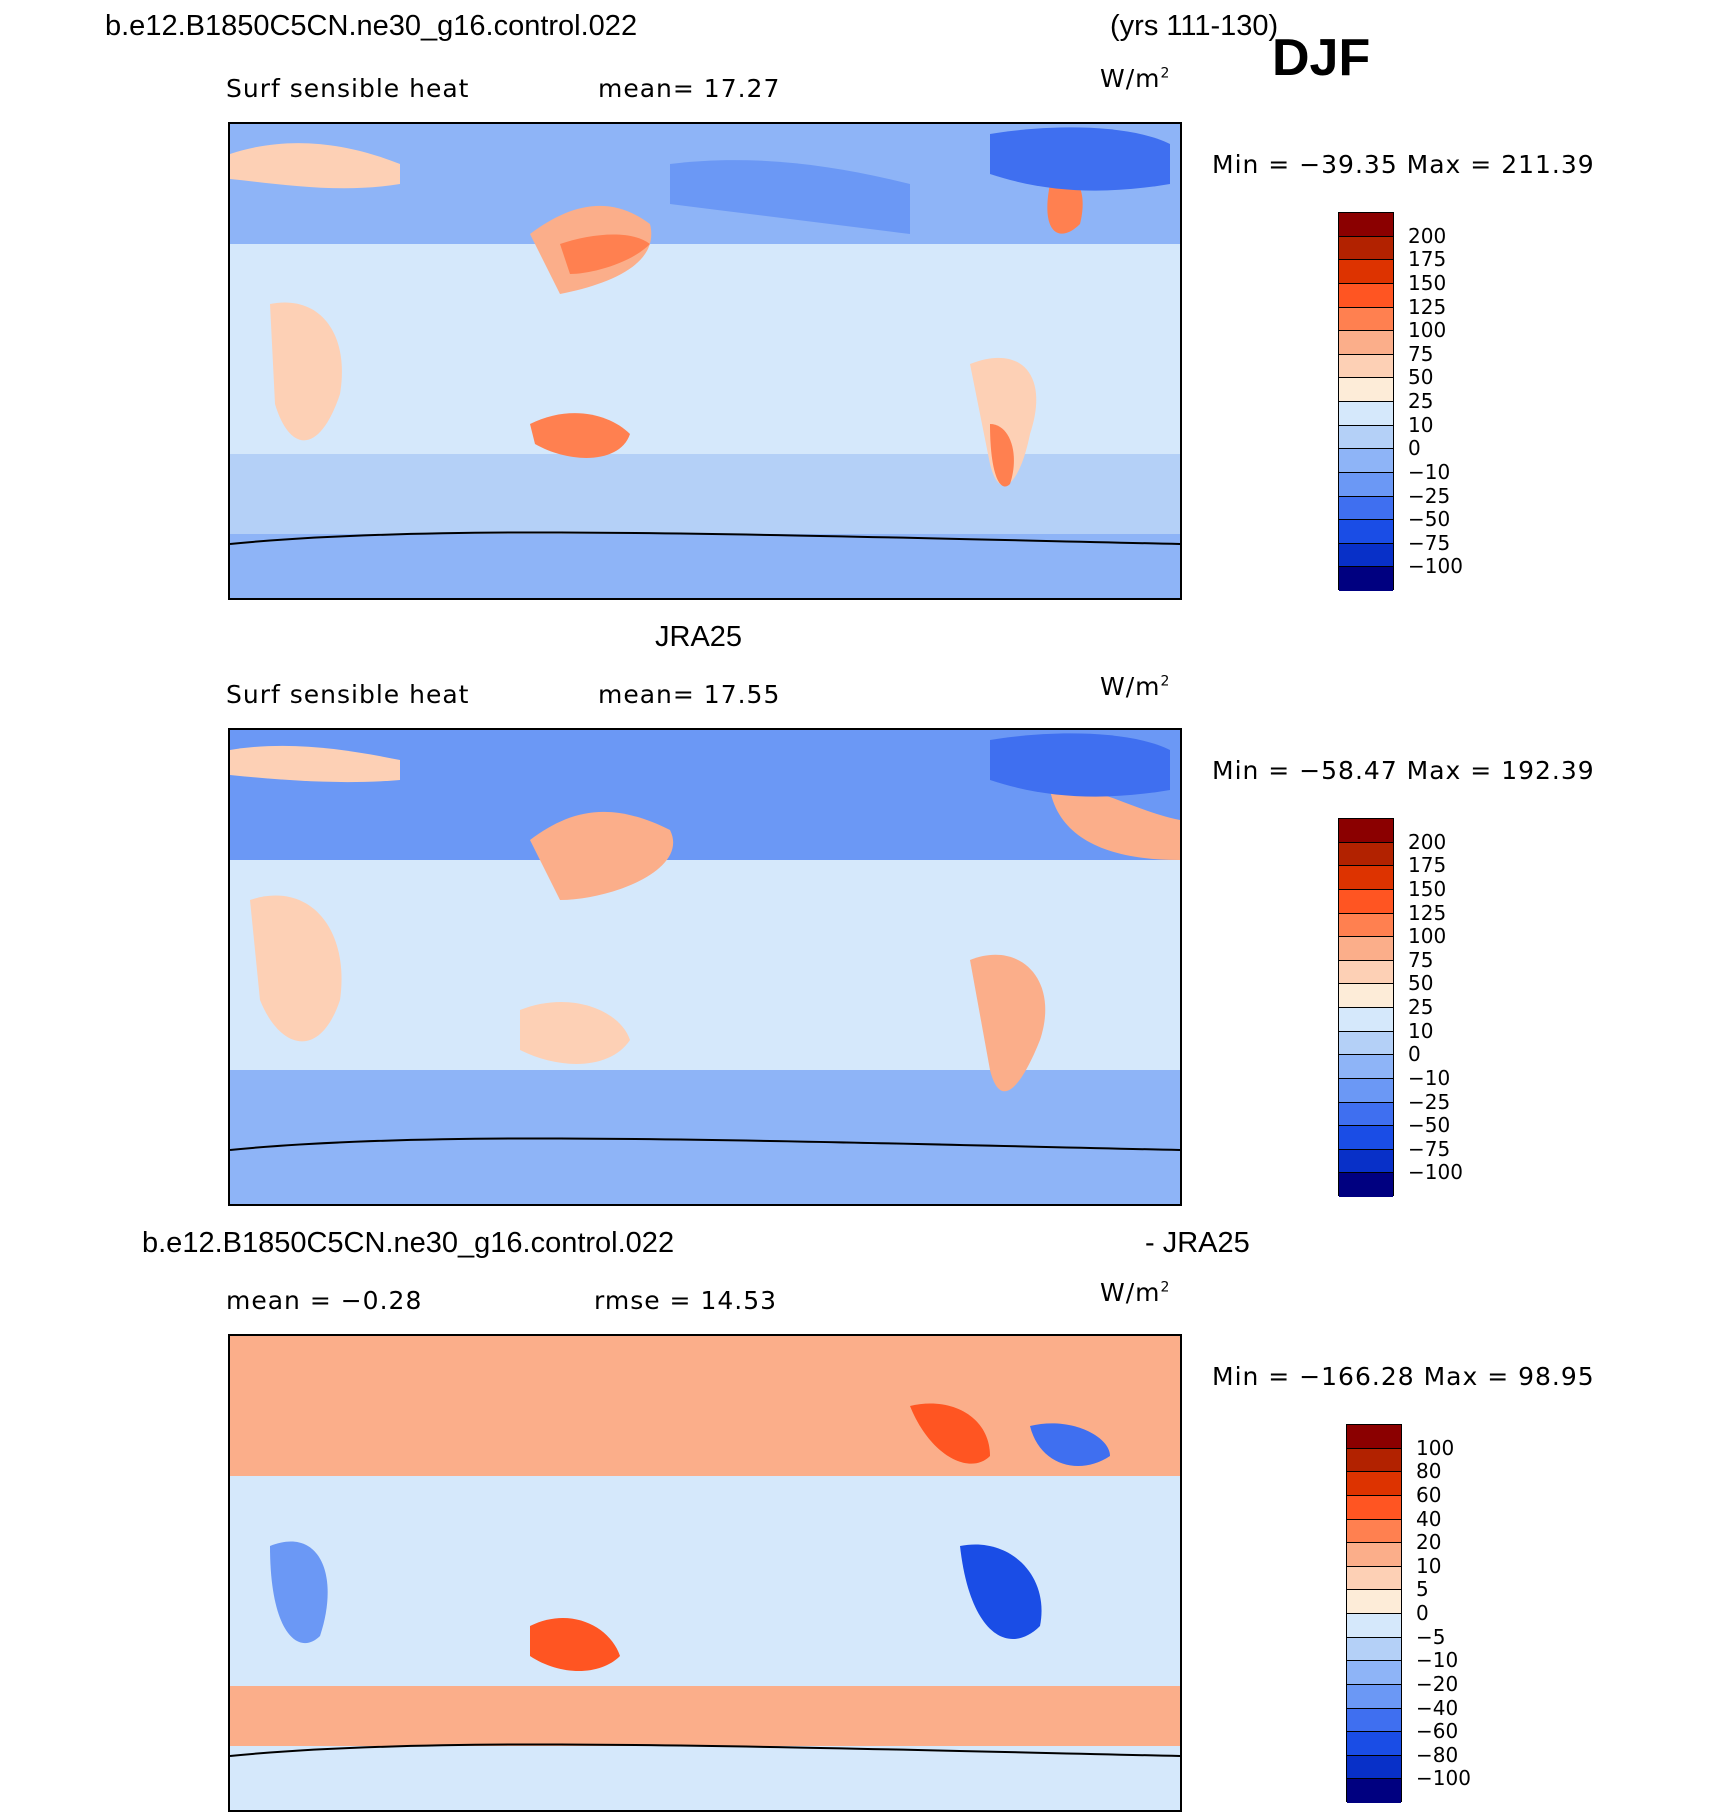 The image size is (1710, 1813). I want to click on colorbar-model-tick-label: 100, so click(1427, 330).